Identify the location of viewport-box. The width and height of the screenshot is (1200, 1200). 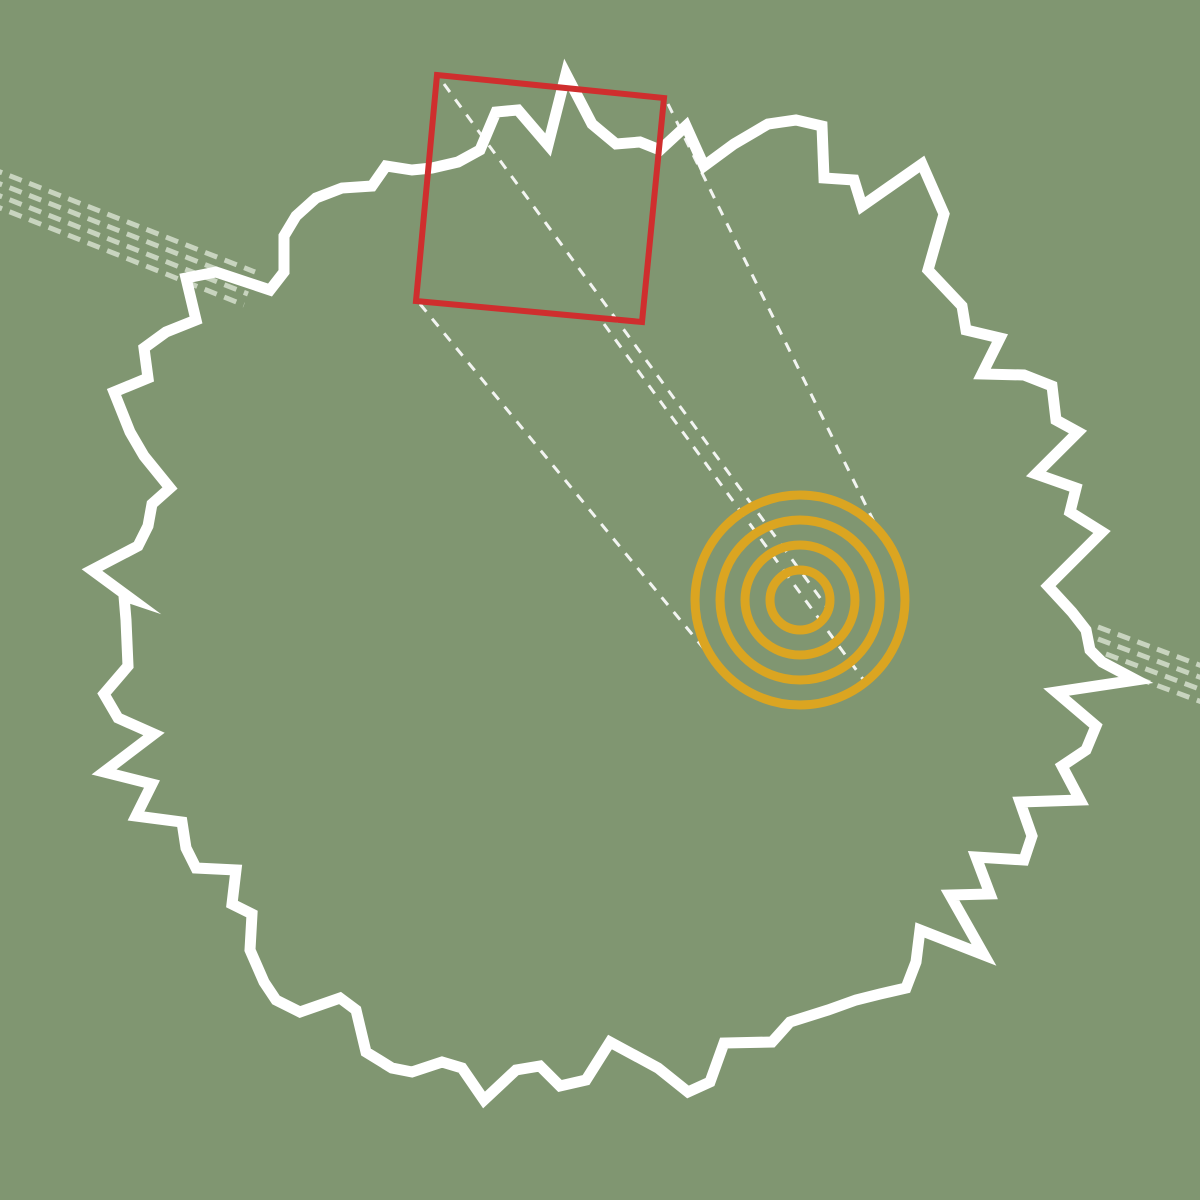
(540, 198).